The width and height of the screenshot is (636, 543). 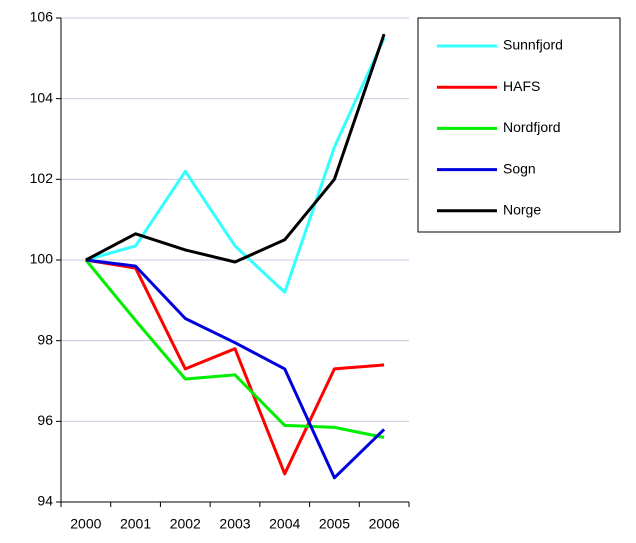 I want to click on legend-label: Nordfjord, so click(x=532, y=127).